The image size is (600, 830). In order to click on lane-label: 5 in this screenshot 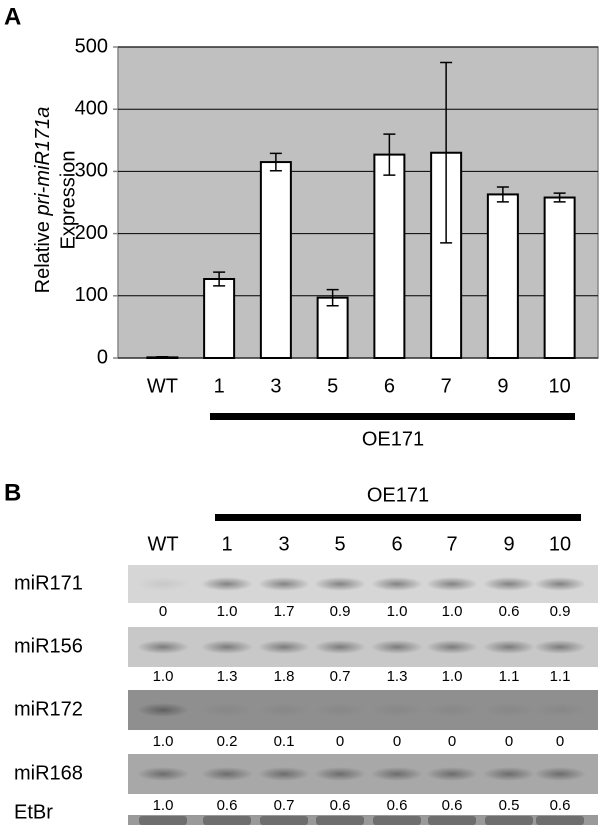, I will do `click(339, 544)`.